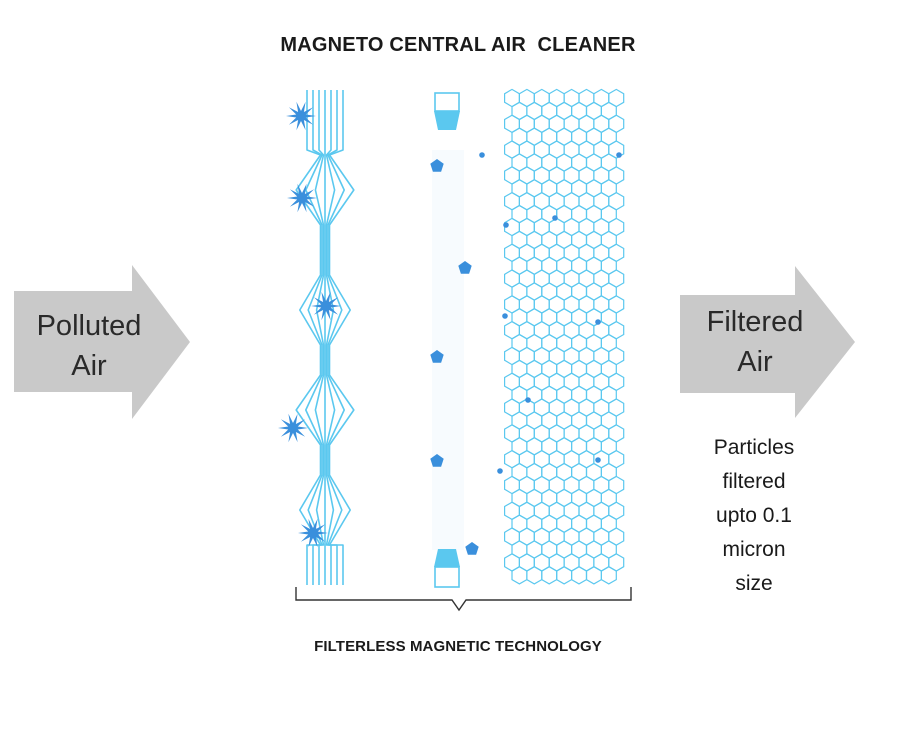 This screenshot has width=916, height=730. I want to click on fiber-filter, so click(325, 337).